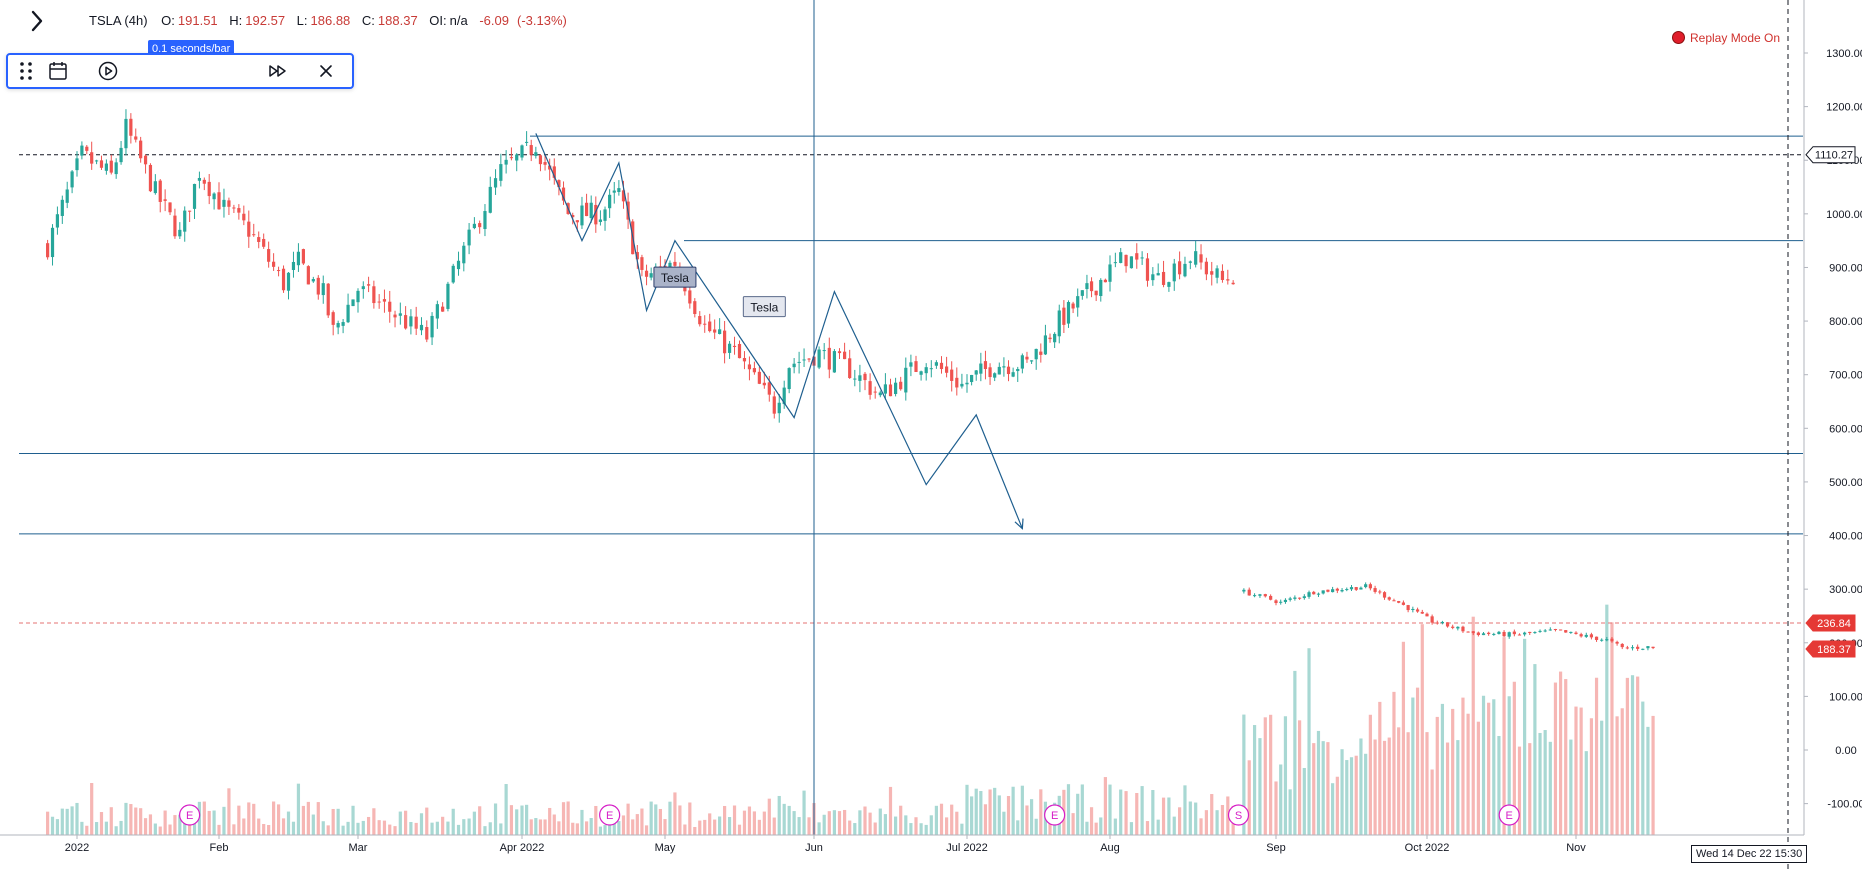  What do you see at coordinates (1845, 537) in the screenshot?
I see `y-tick-label: 400.00` at bounding box center [1845, 537].